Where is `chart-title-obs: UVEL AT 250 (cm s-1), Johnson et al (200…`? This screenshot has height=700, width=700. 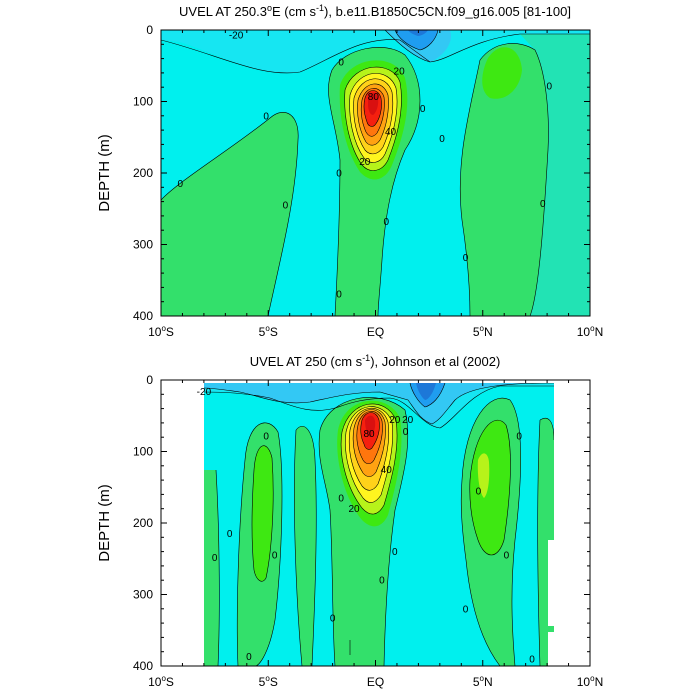 chart-title-obs: UVEL AT 250 (cm s-1), Johnson et al (200… is located at coordinates (375, 361).